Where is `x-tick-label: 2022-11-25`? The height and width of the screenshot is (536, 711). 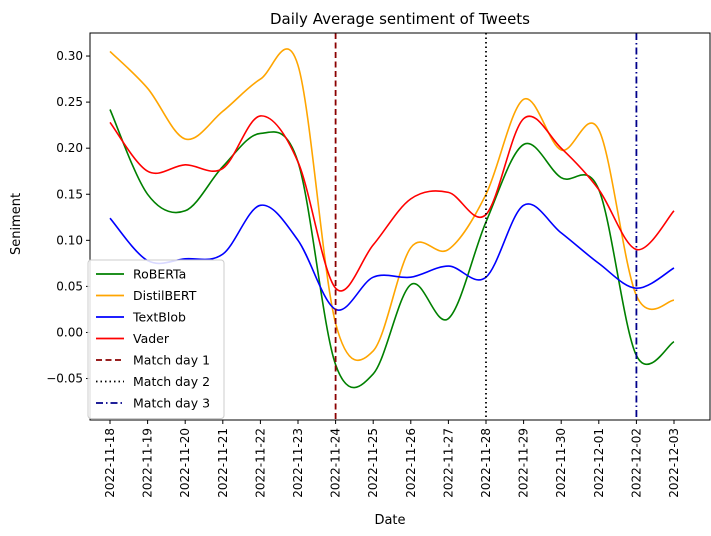
x-tick-label: 2022-11-25 is located at coordinates (373, 463).